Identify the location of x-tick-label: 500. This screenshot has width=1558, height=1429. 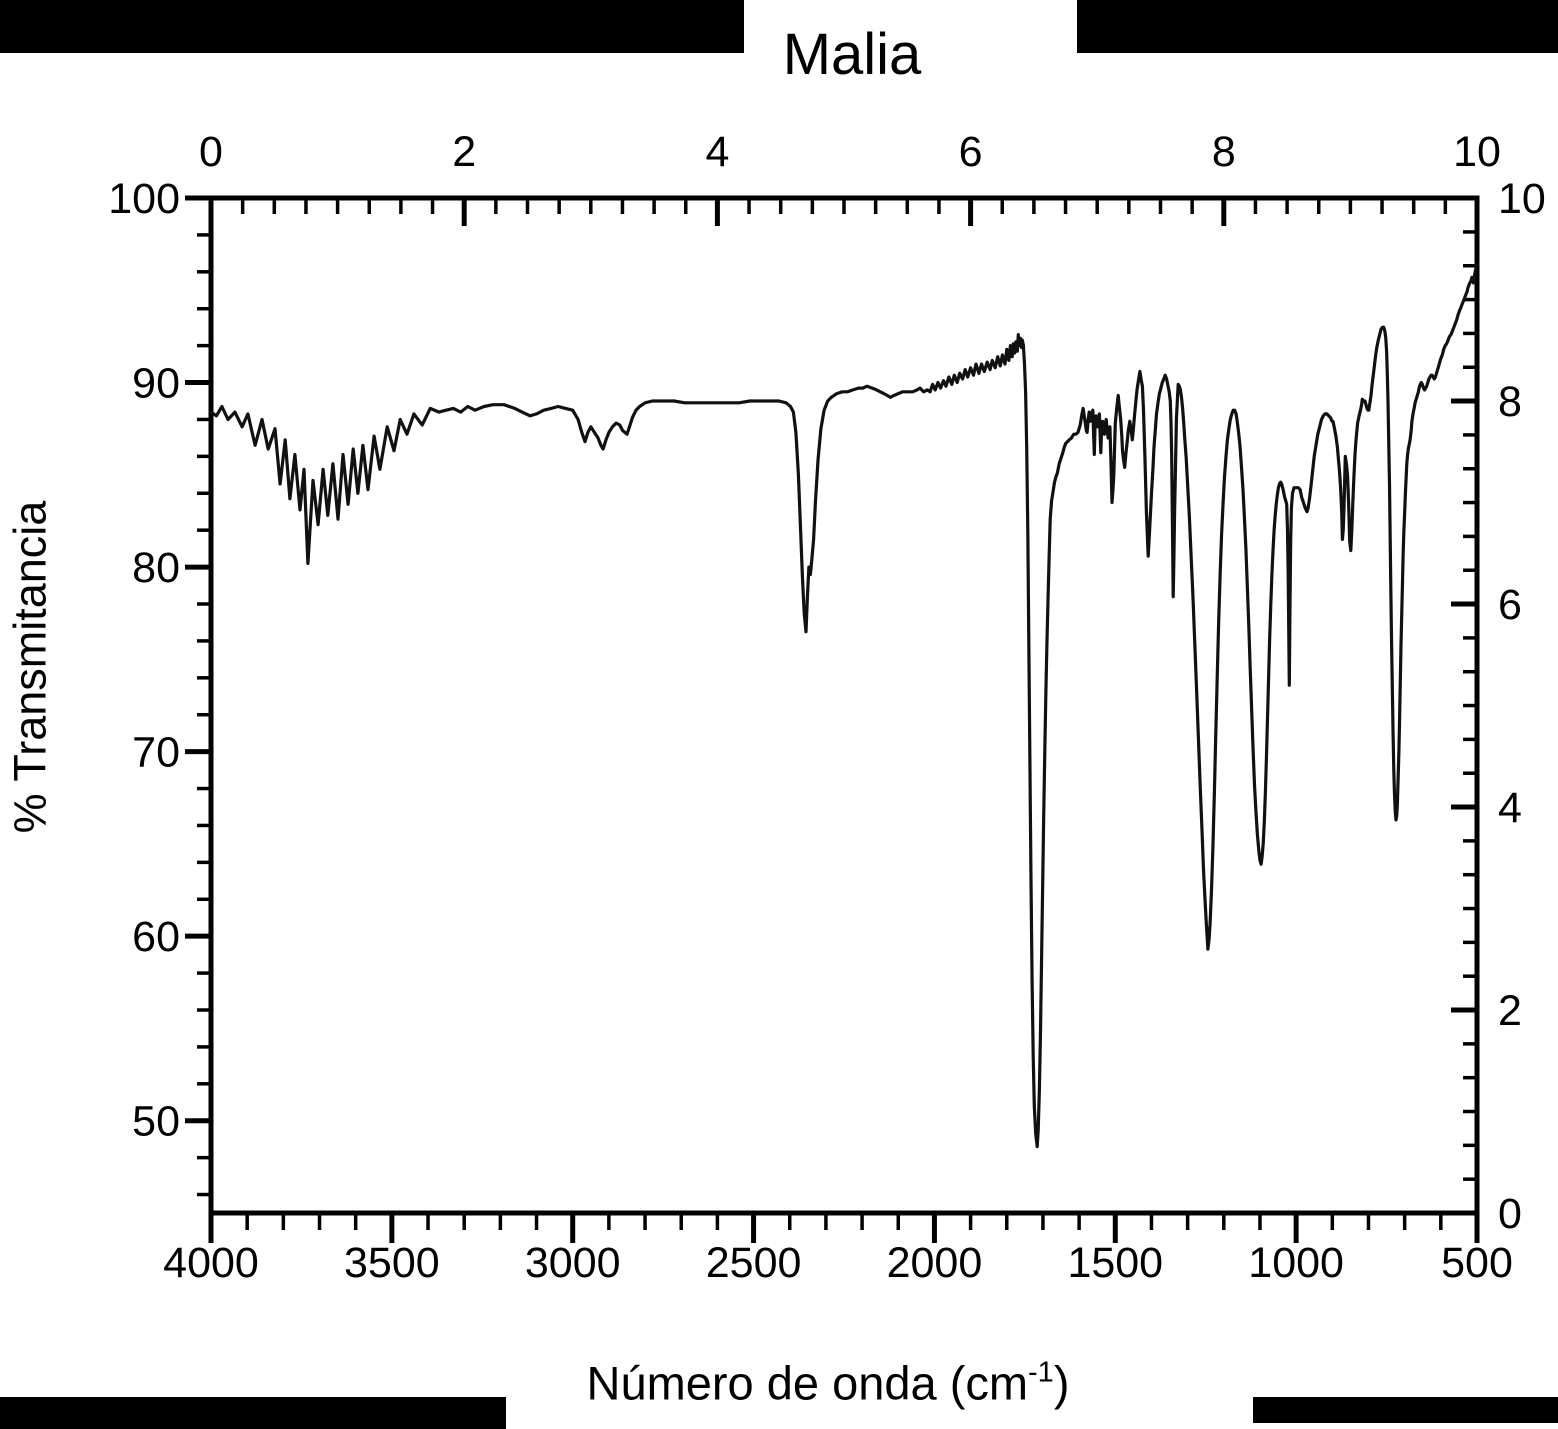
(1477, 1263).